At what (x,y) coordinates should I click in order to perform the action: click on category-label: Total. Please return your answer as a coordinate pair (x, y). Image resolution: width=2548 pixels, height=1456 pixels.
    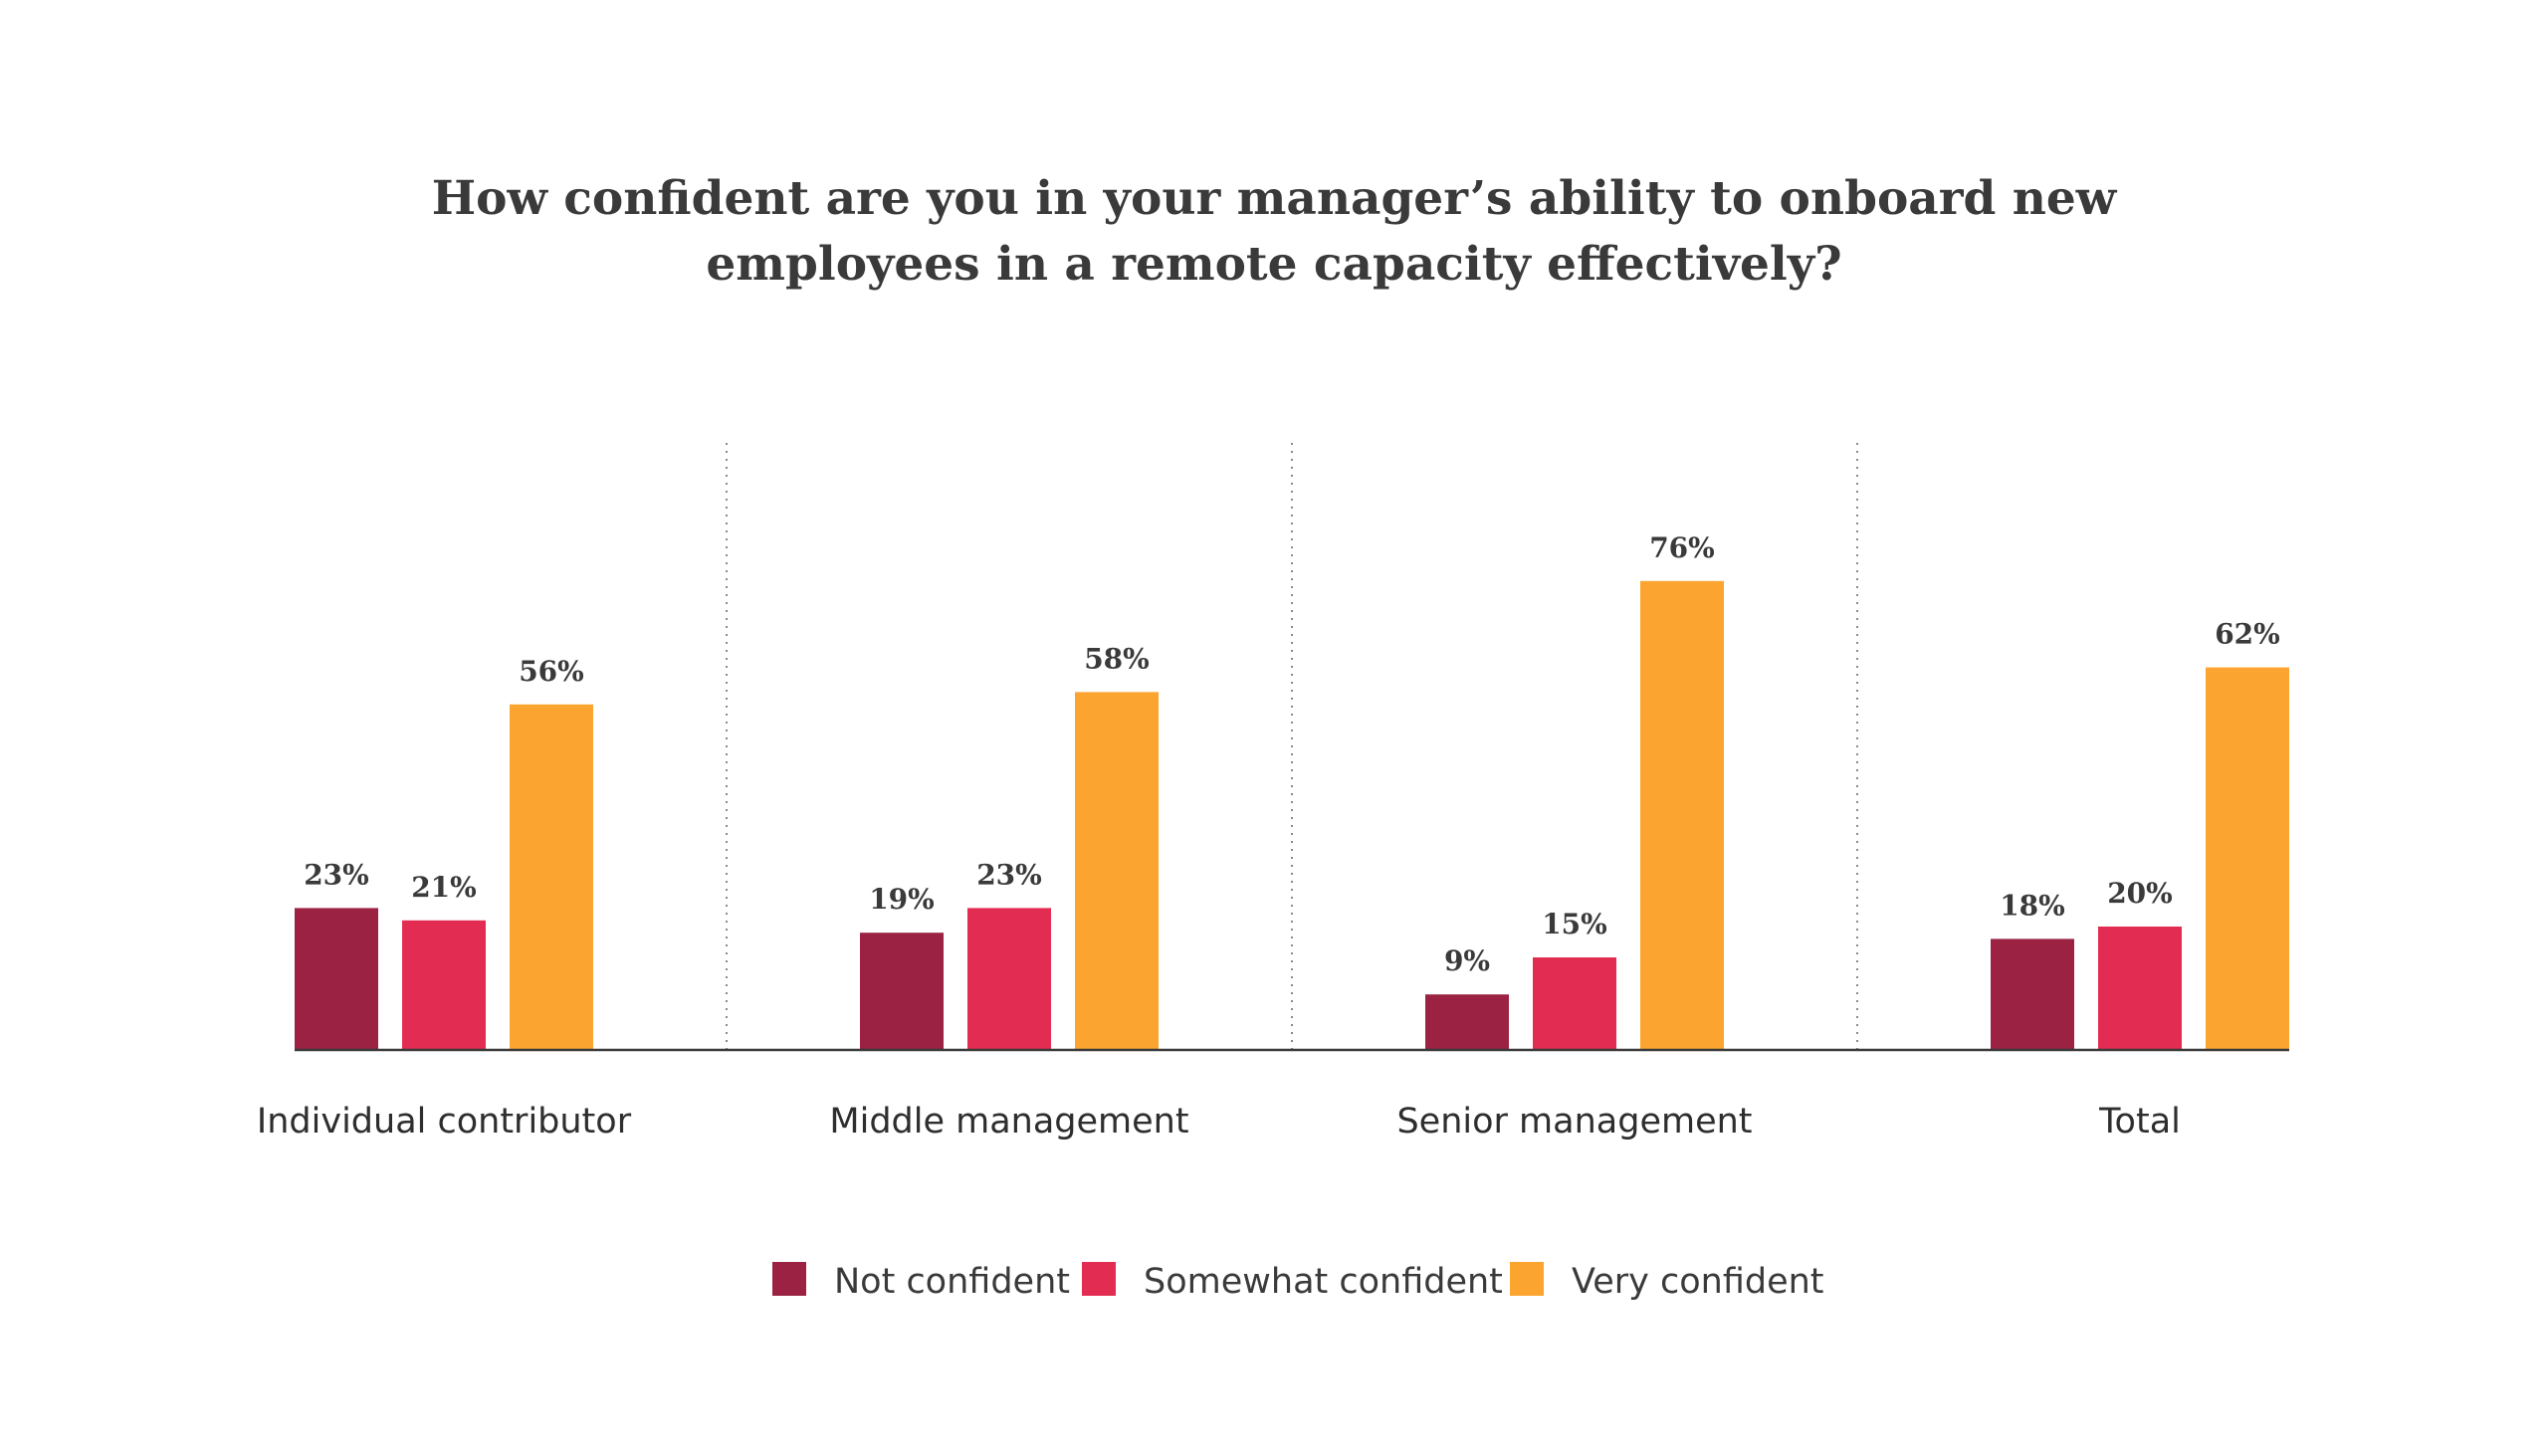
    Looking at the image, I should click on (2139, 1122).